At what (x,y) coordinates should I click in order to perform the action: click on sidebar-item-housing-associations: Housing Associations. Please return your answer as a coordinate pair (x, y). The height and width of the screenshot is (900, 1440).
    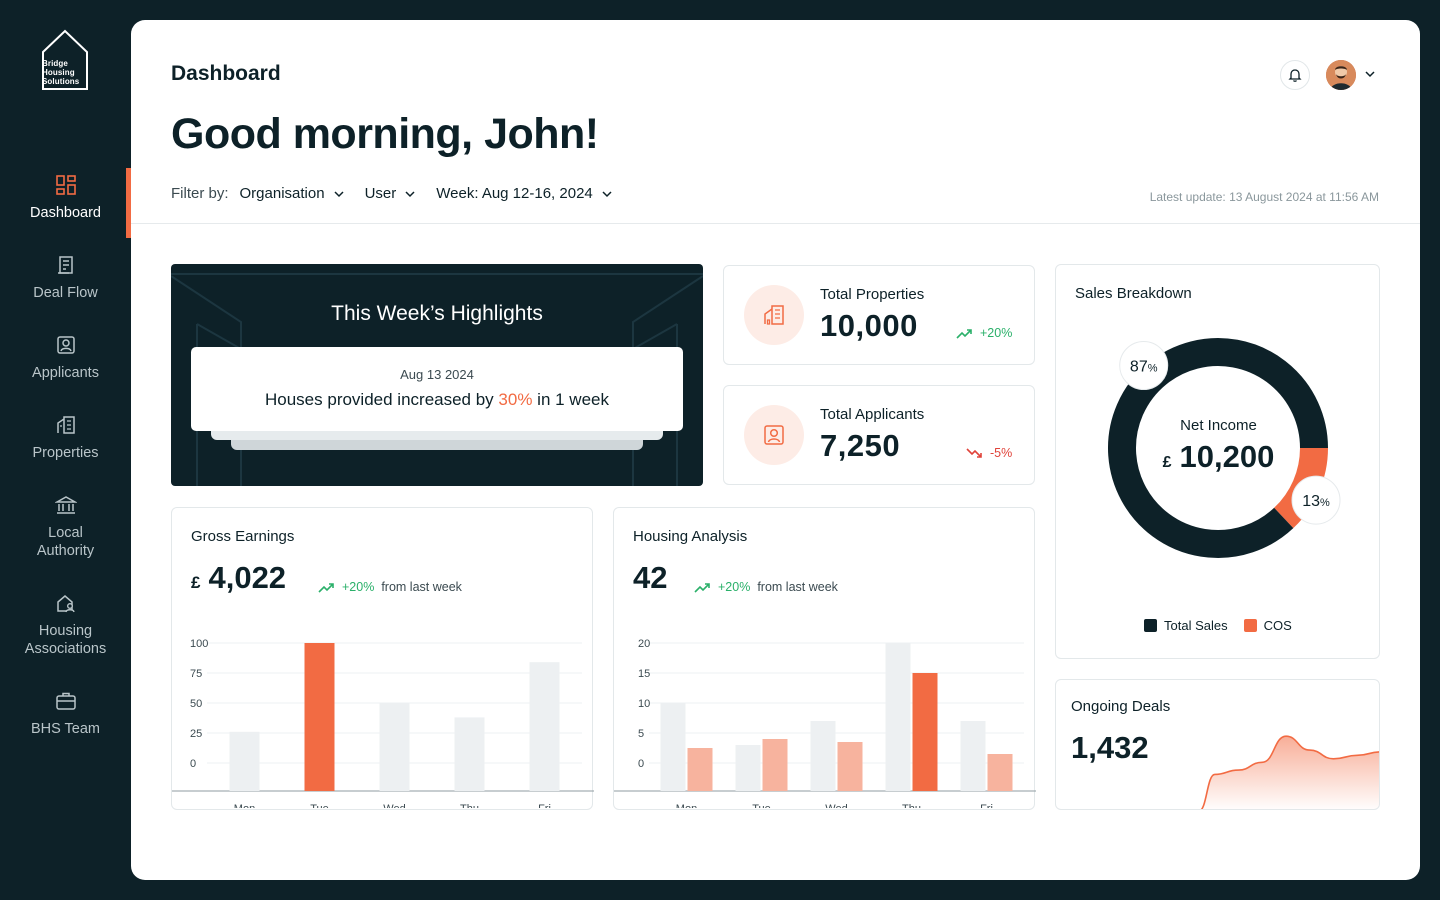
    Looking at the image, I should click on (65, 625).